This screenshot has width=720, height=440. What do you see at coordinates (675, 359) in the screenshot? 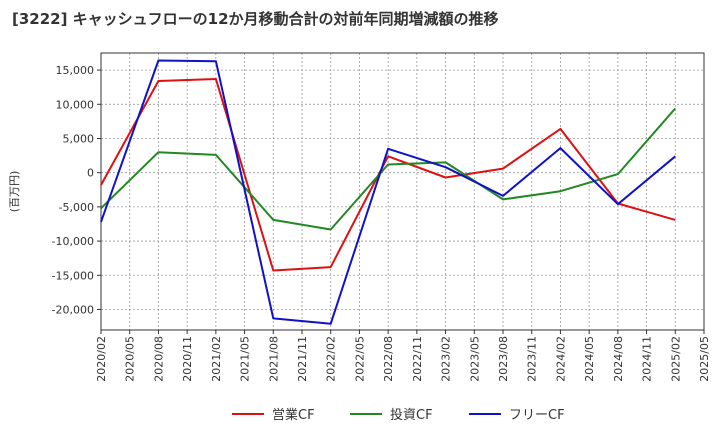
I see `x-tick-label: 2025/02` at bounding box center [675, 359].